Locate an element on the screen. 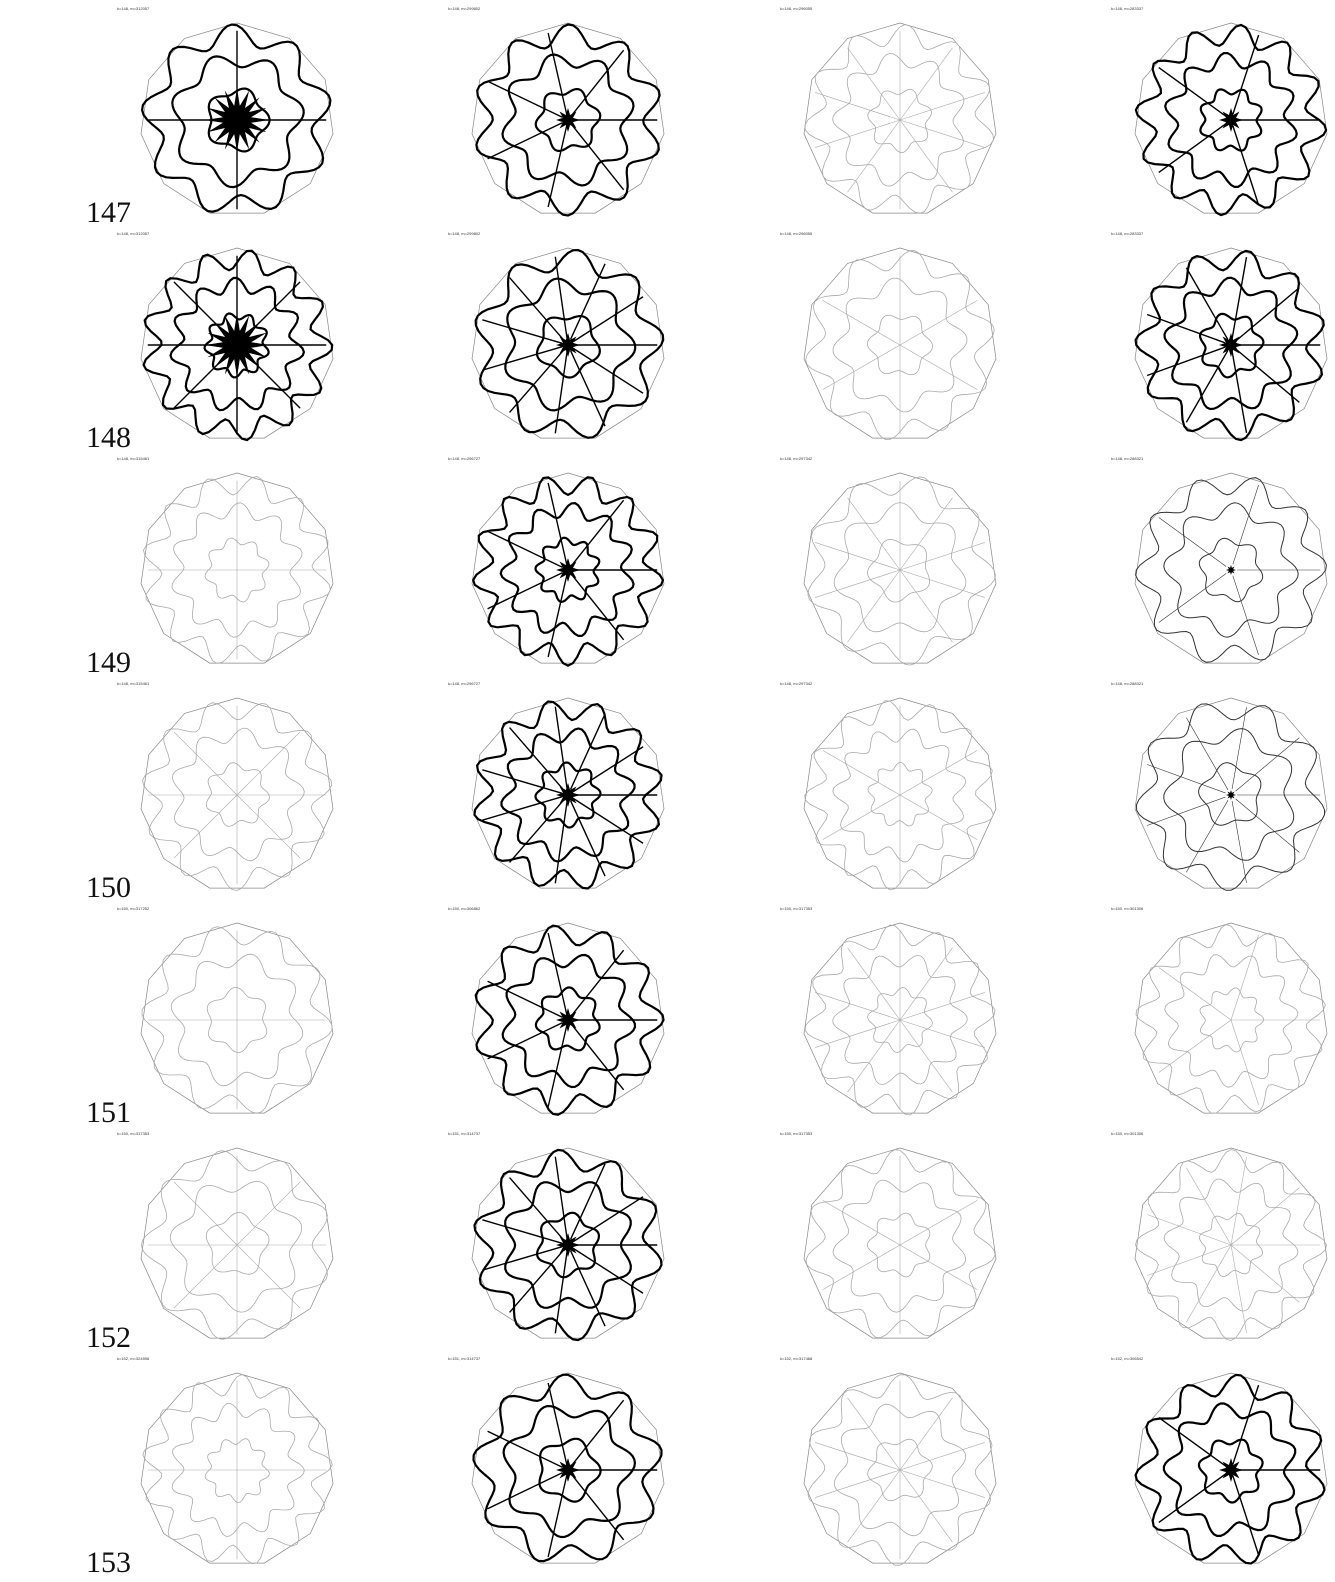 This screenshot has width=1335, height=1582. pattern: k=152, m=306542 is located at coordinates (1219, 1460).